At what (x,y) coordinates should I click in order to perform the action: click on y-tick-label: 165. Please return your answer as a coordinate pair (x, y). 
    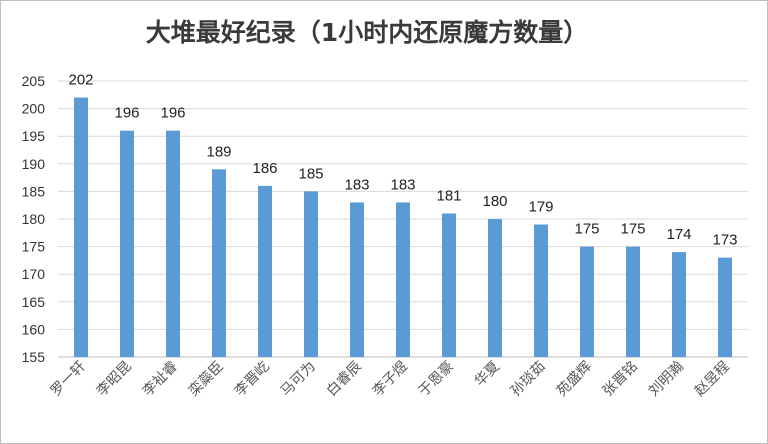
    Looking at the image, I should click on (34, 302).